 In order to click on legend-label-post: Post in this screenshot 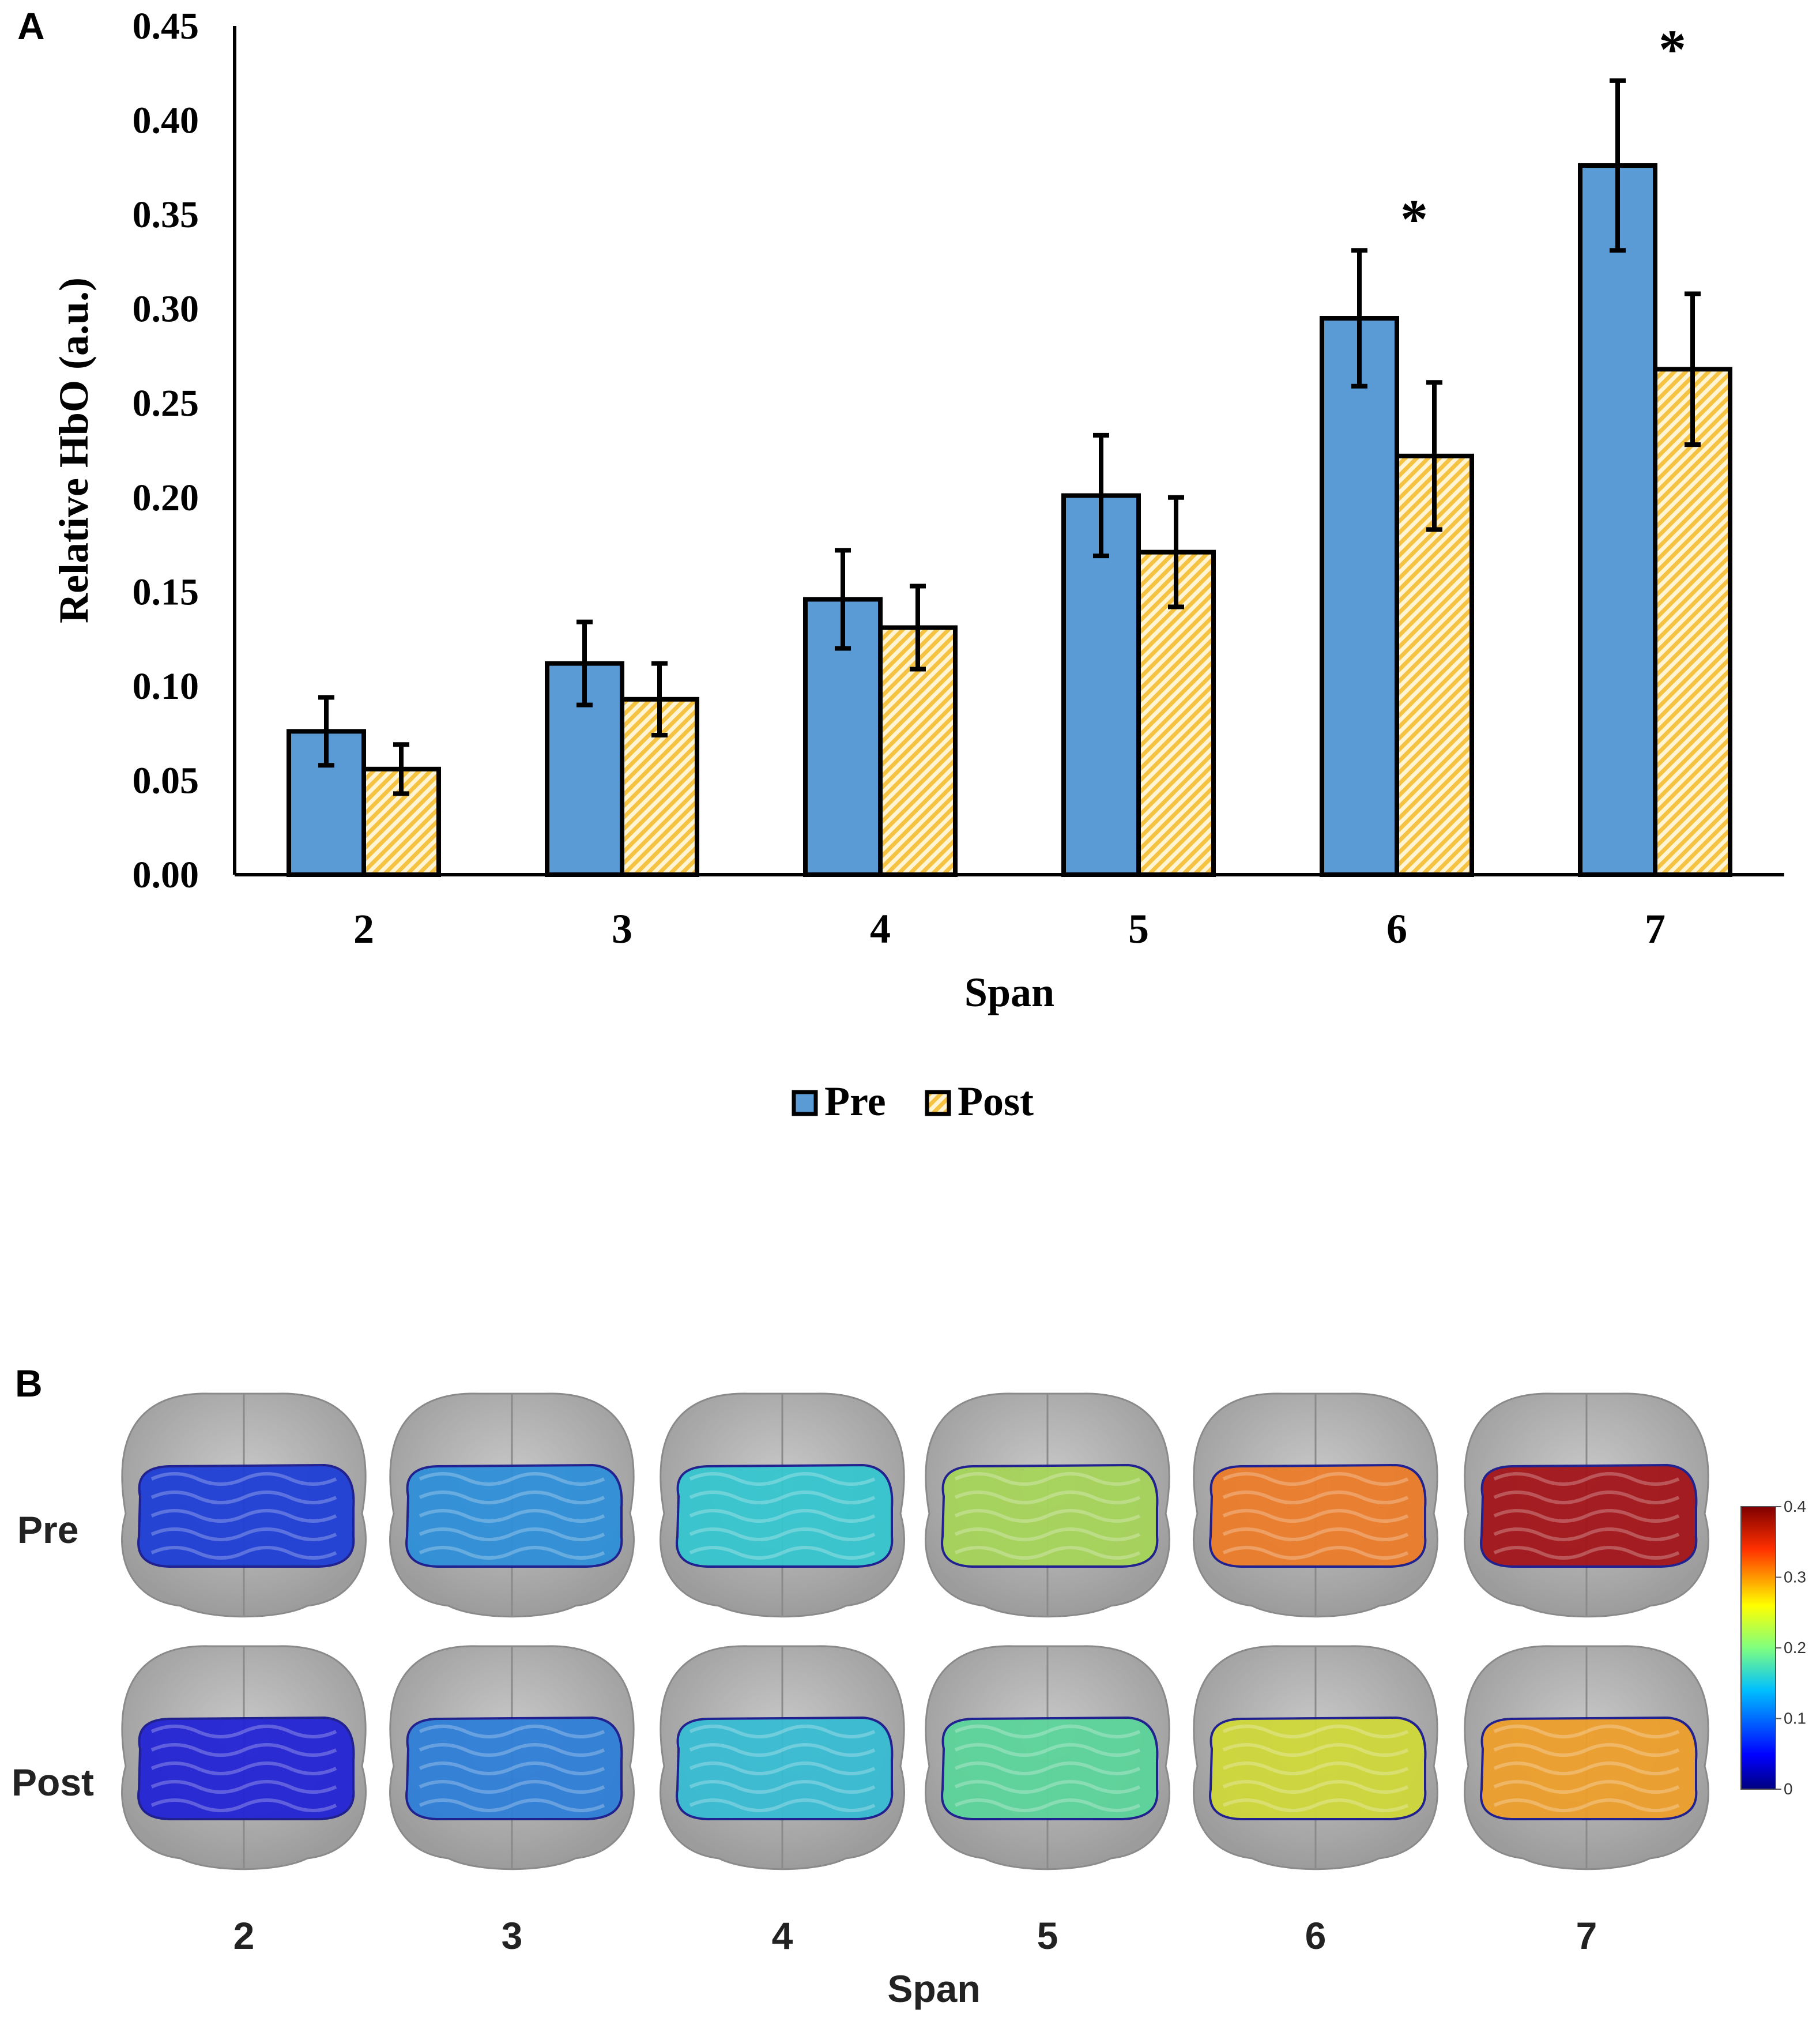, I will do `click(996, 1101)`.